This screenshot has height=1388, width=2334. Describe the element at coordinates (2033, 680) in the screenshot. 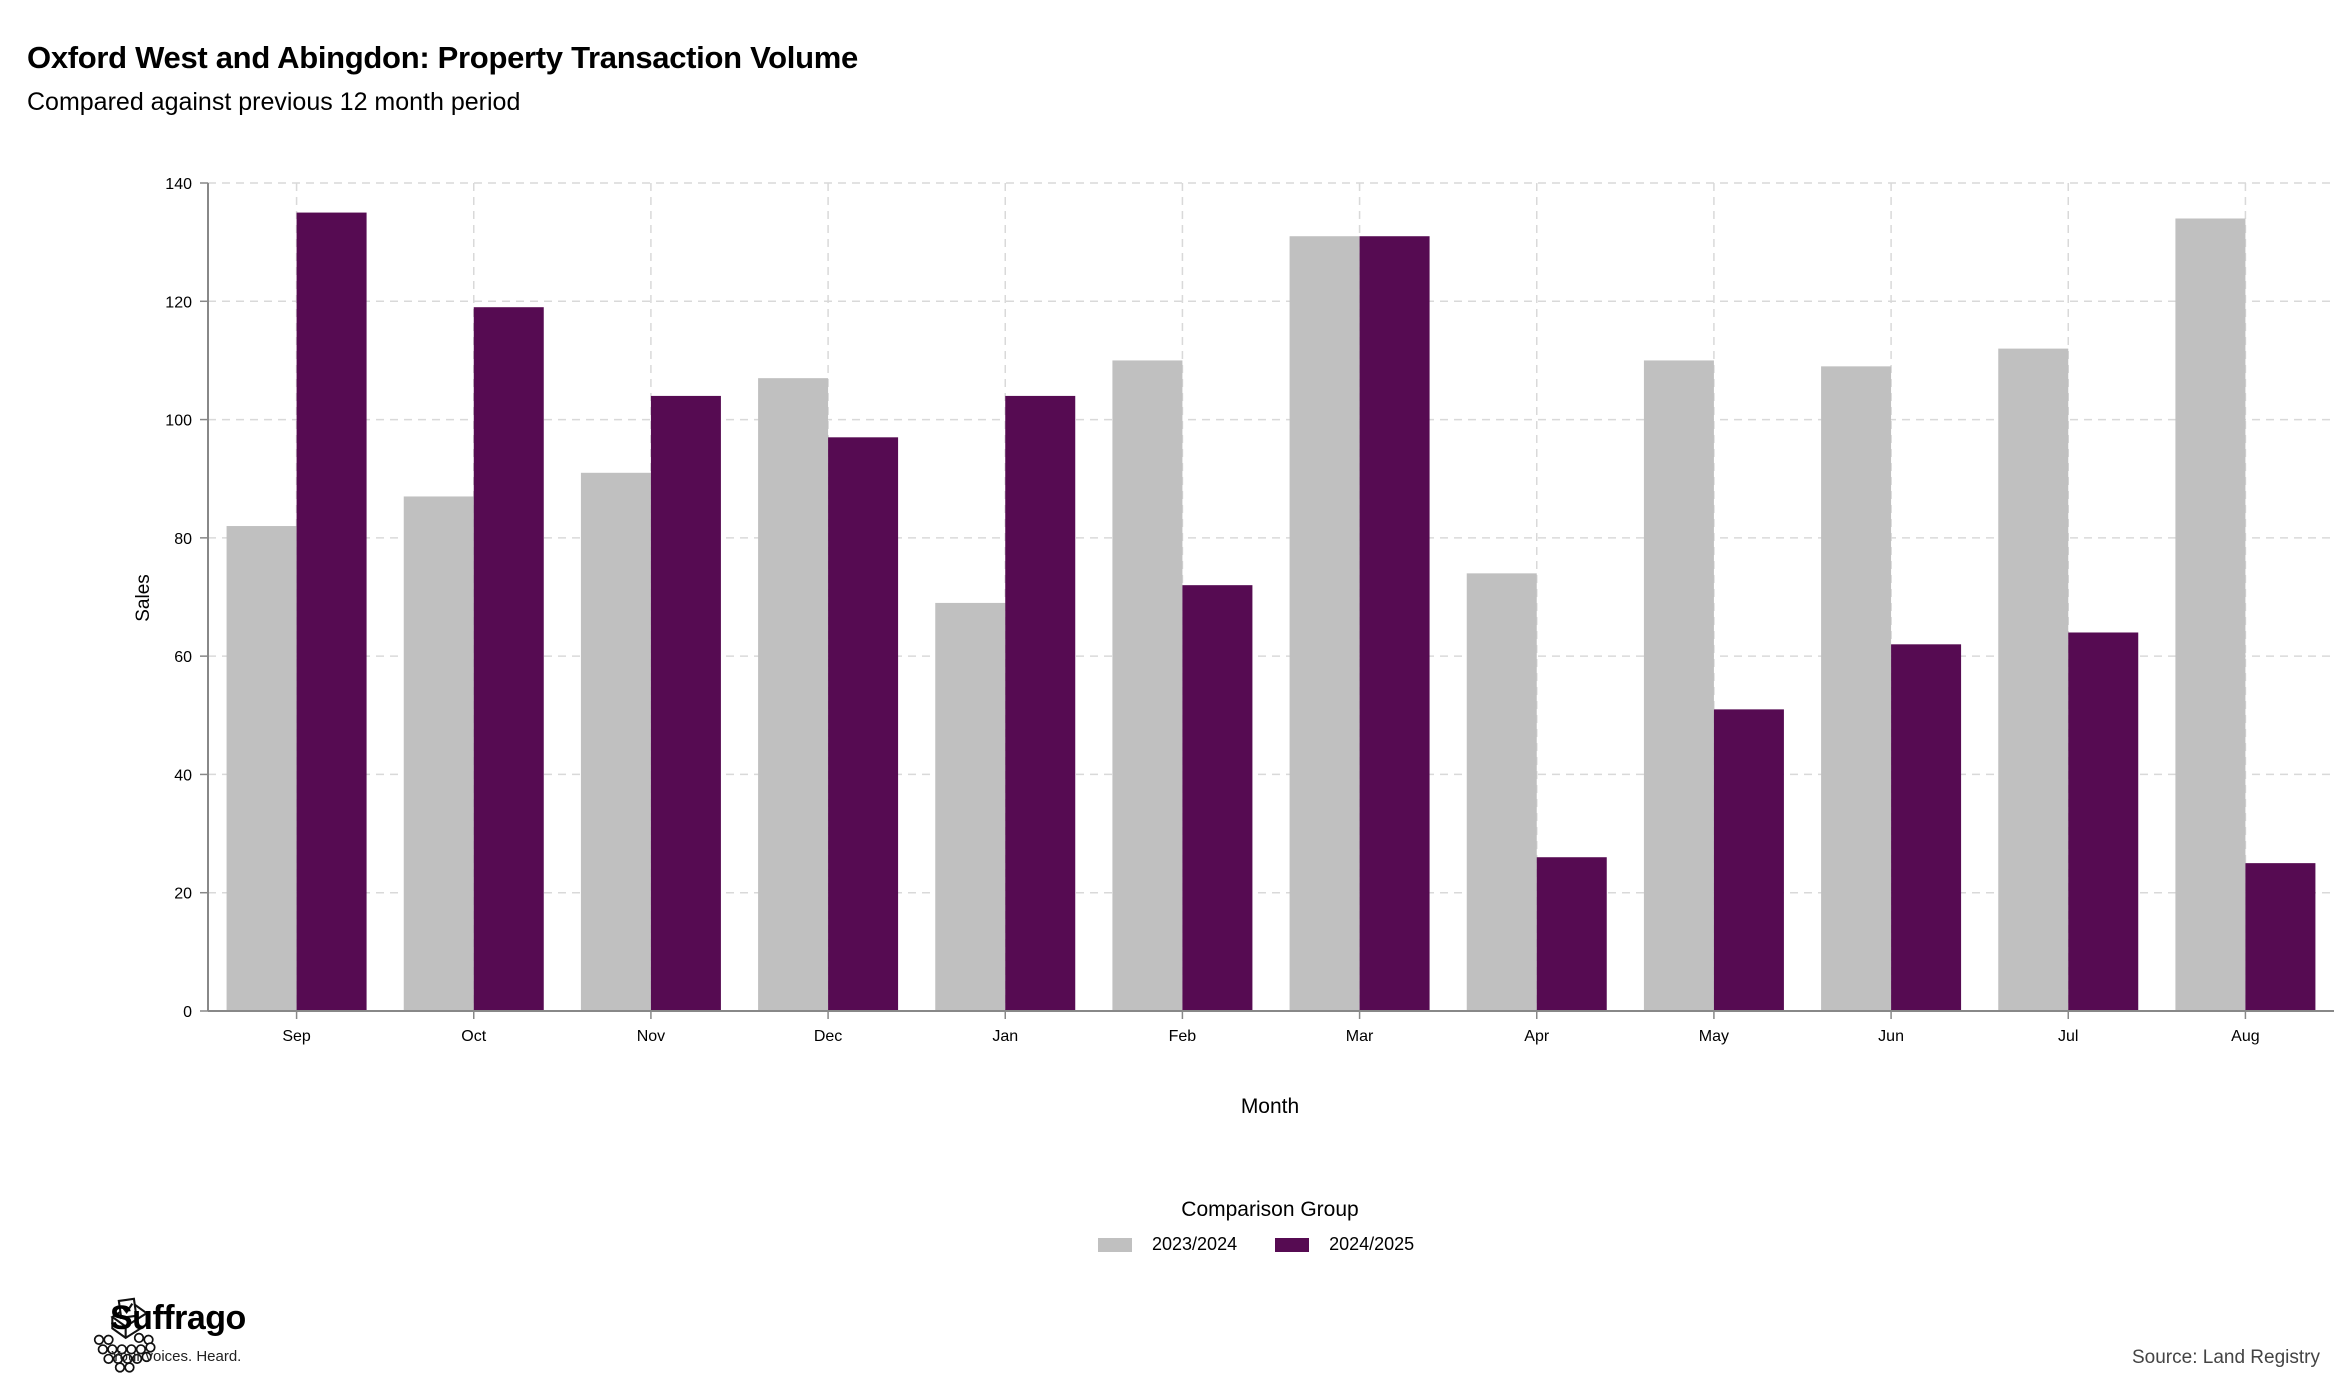

I see `bar-2023-2024-jul` at that location.